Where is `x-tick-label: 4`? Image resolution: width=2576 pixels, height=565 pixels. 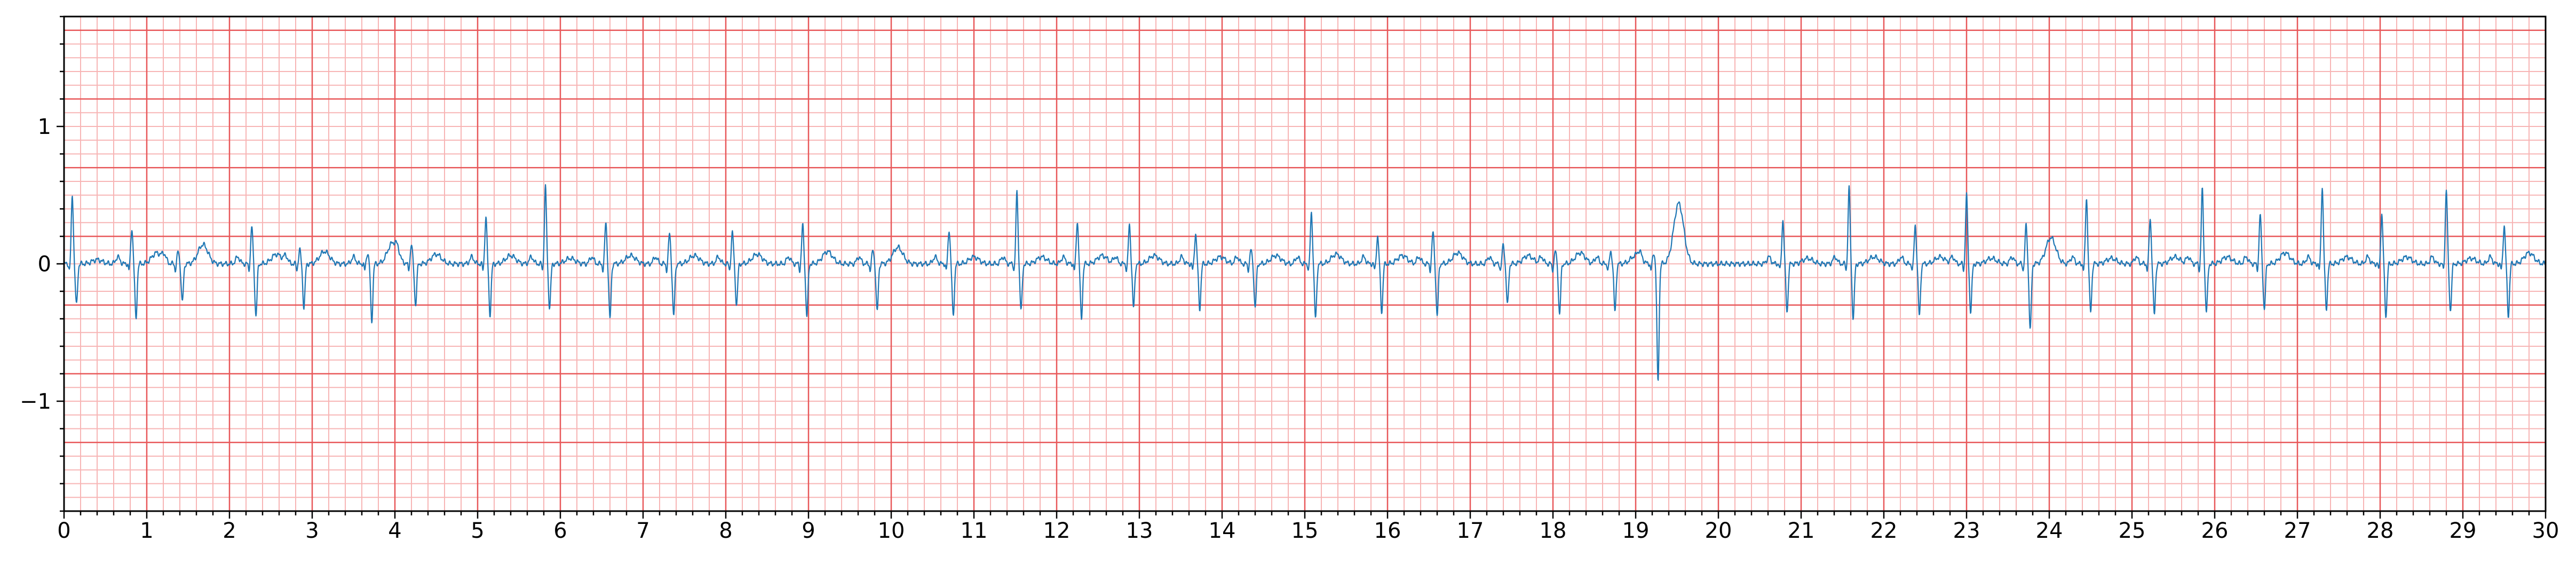
x-tick-label: 4 is located at coordinates (394, 531).